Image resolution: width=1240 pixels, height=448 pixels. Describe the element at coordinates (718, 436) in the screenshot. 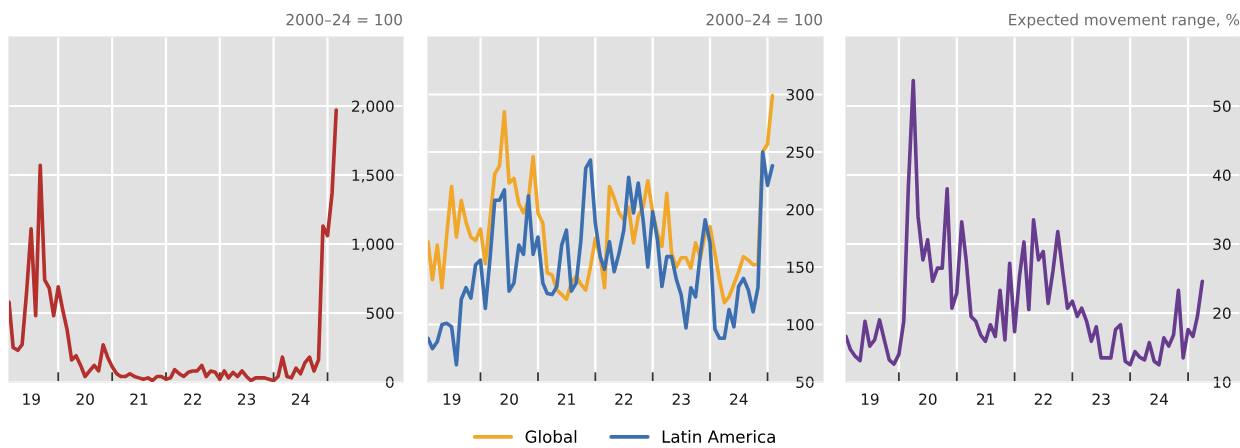

I see `legend-label: Latin America` at that location.